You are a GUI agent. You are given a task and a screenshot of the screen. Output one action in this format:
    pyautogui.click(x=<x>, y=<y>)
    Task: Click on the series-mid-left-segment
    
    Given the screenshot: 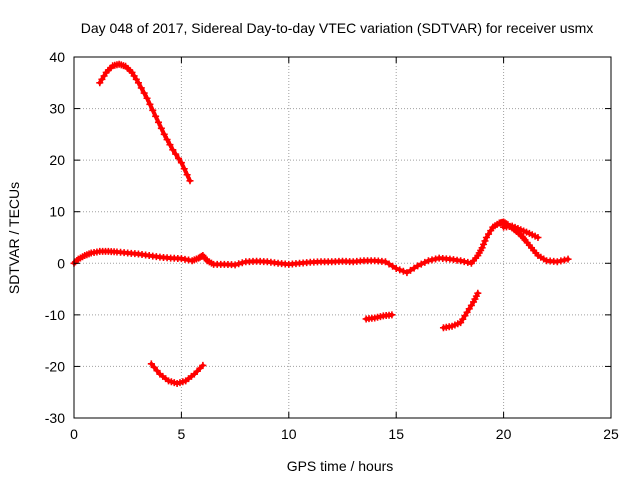 What is the action you would take?
    pyautogui.click(x=379, y=317)
    